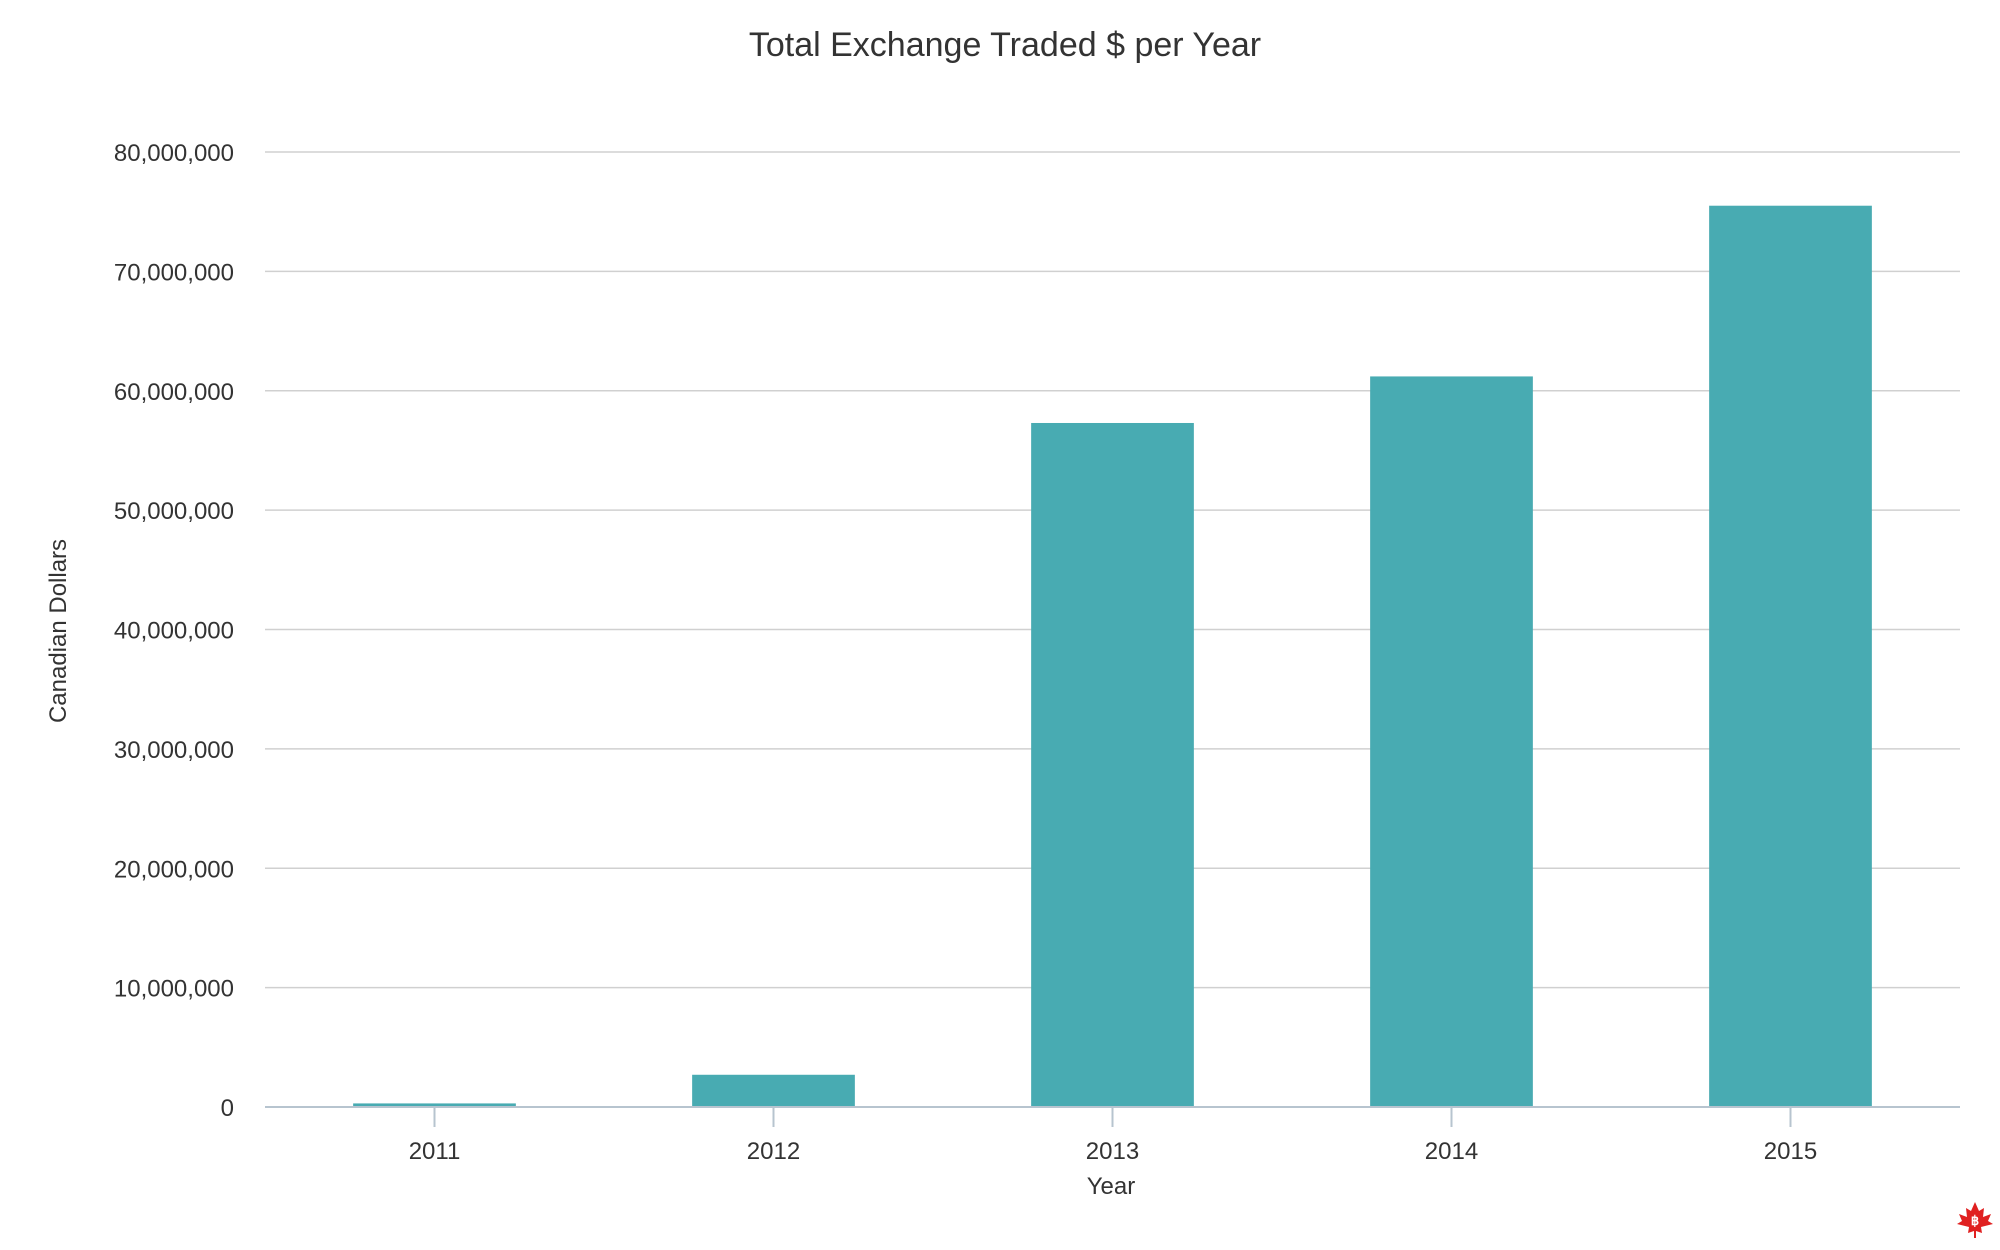 Image resolution: width=2000 pixels, height=1250 pixels. What do you see at coordinates (1451, 741) in the screenshot?
I see `bar-2014` at bounding box center [1451, 741].